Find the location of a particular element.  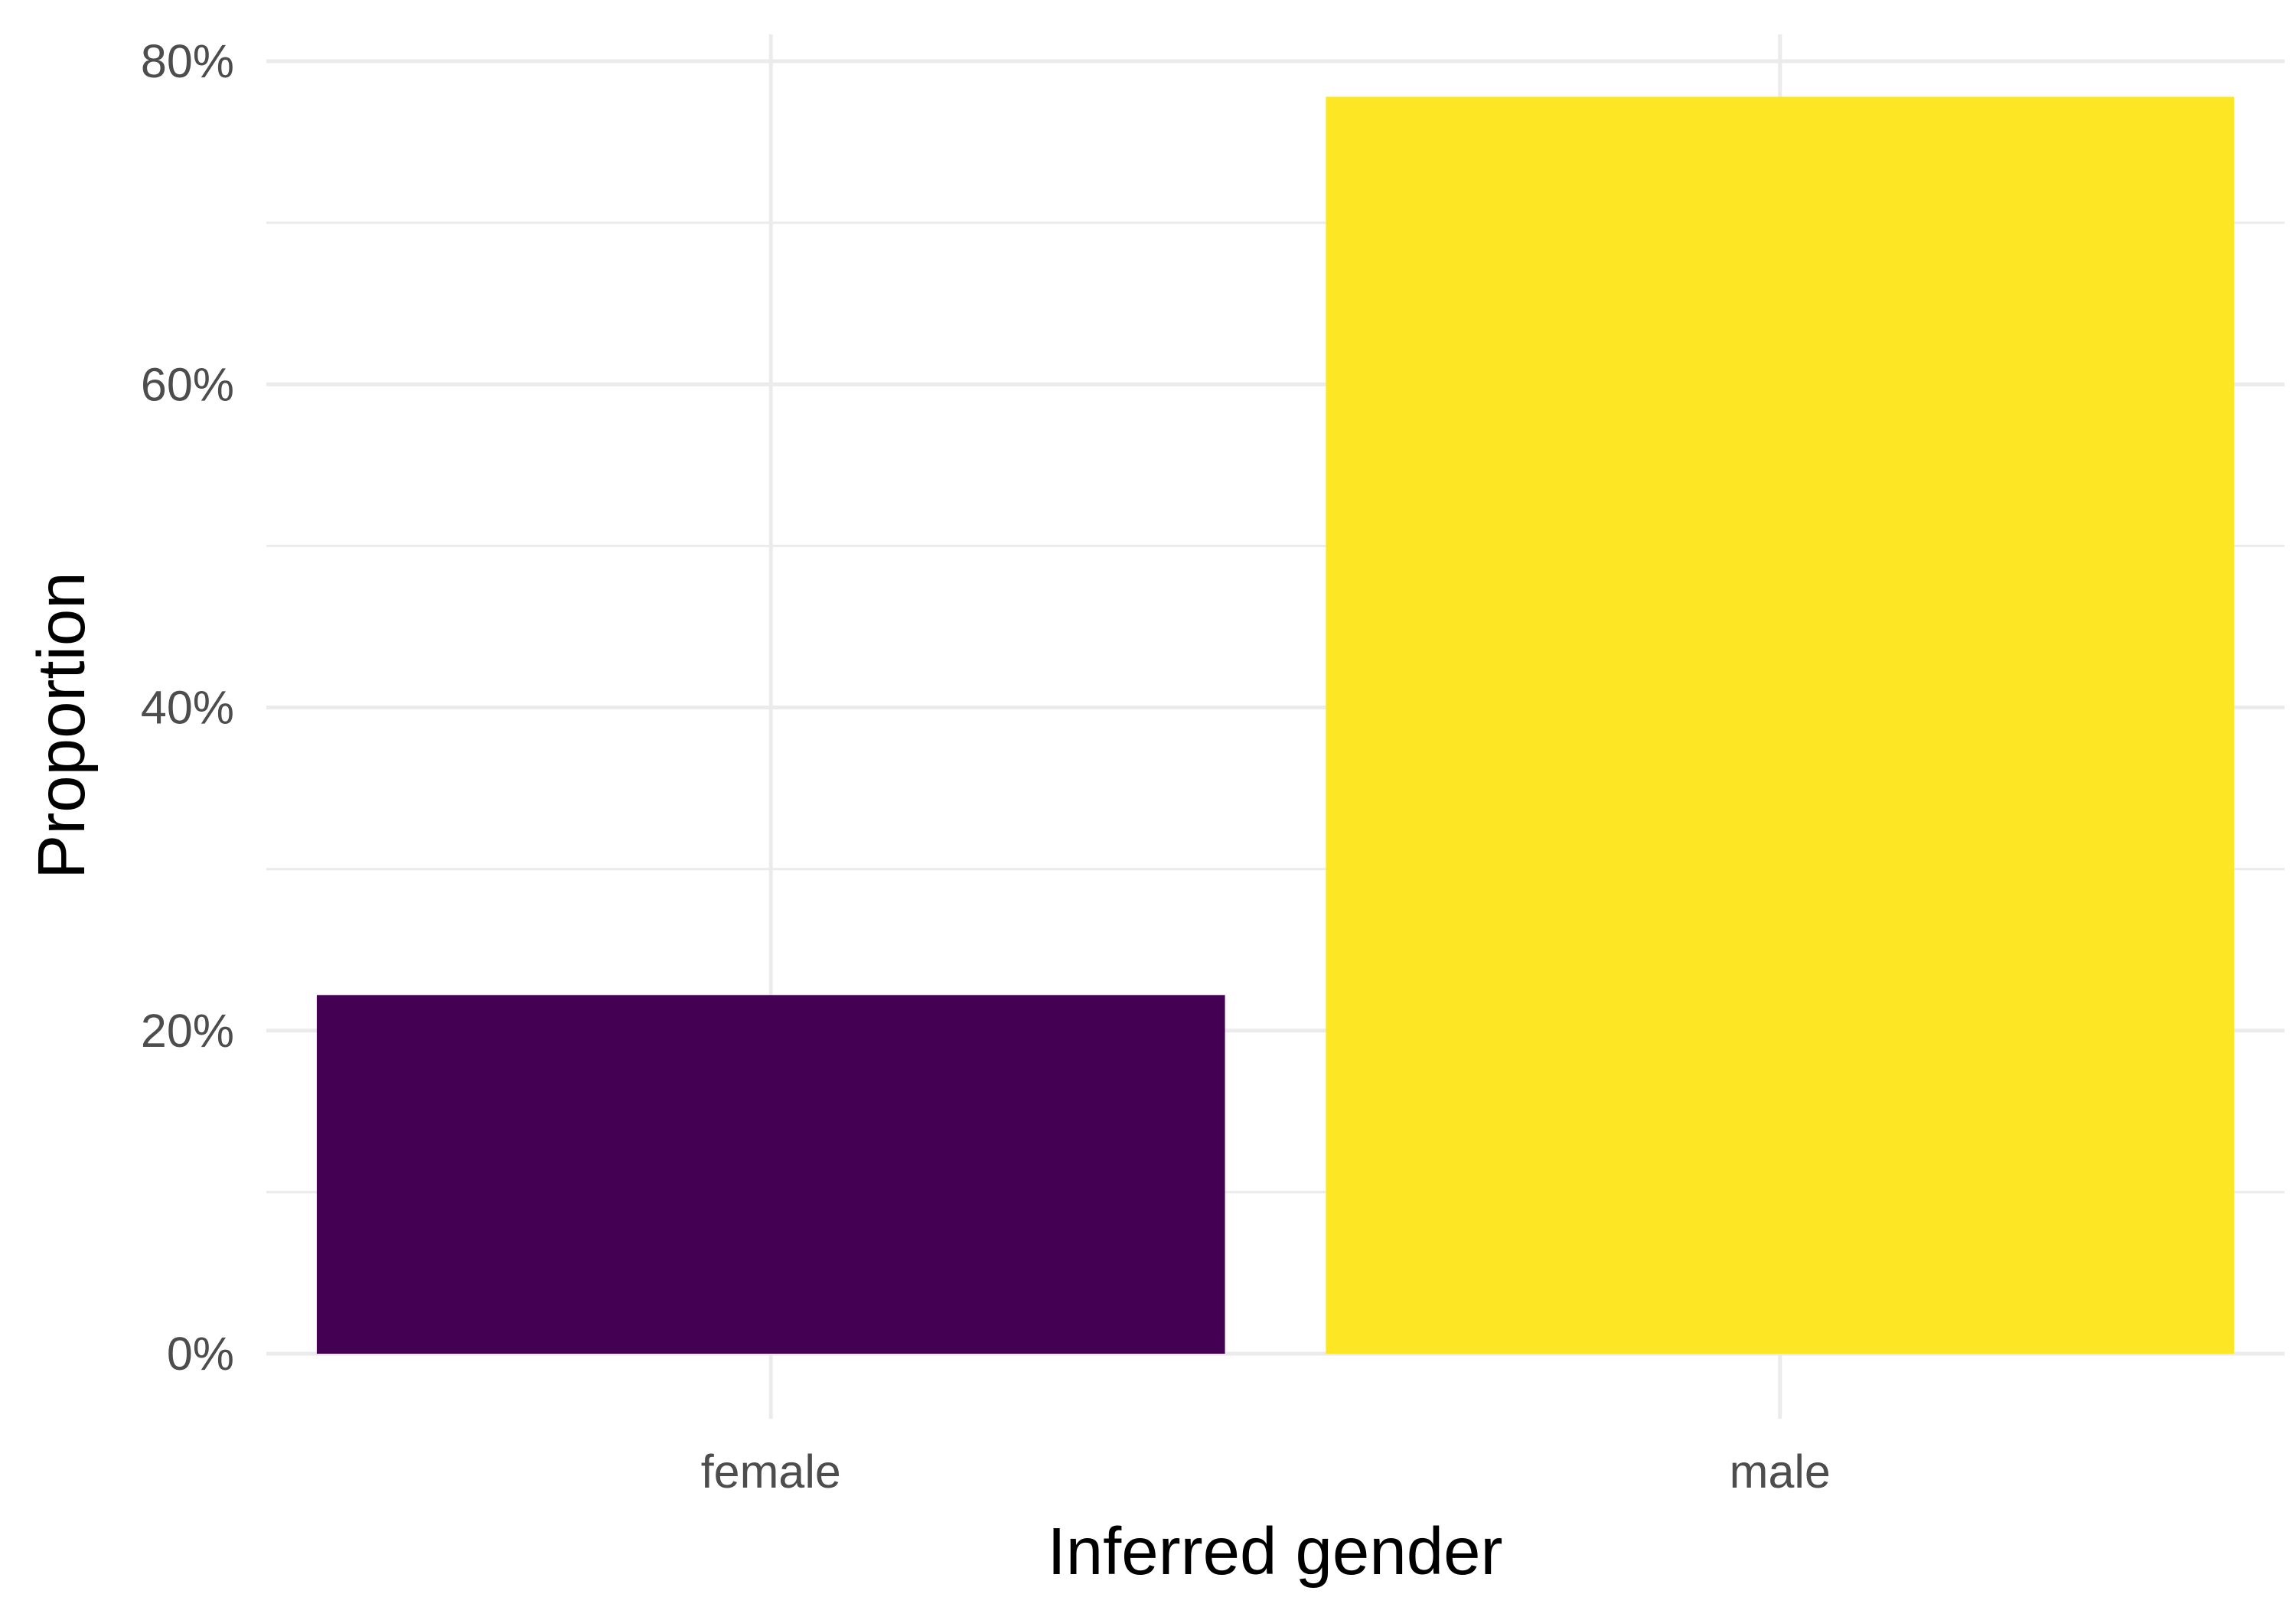

x-tick-label: female is located at coordinates (771, 1472).